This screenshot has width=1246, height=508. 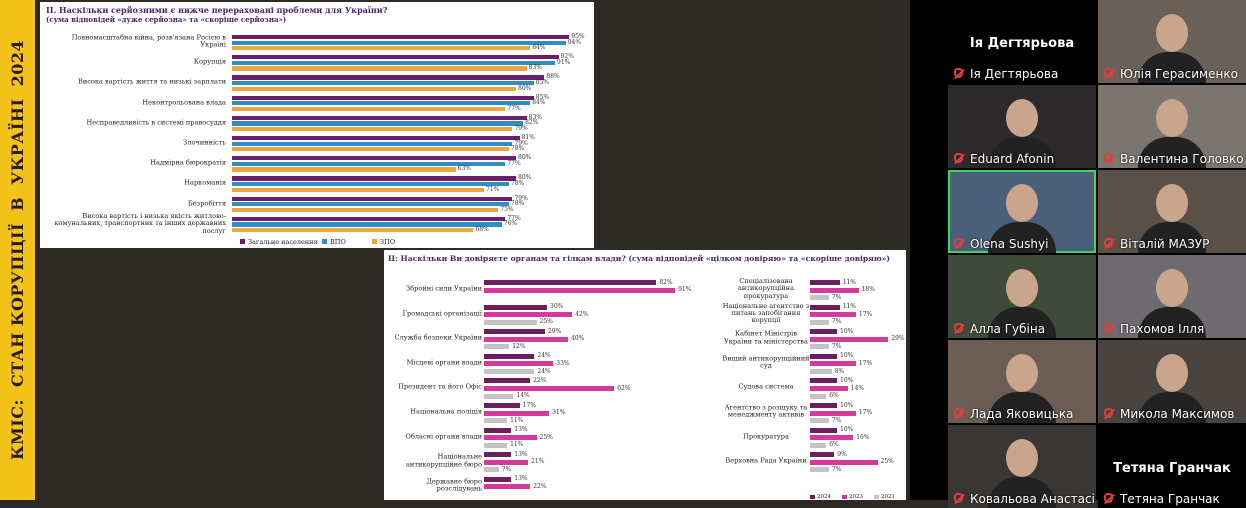 I want to click on video-tile: Ія Дегтярьова Ія Дегтярьова, so click(x=1022, y=41).